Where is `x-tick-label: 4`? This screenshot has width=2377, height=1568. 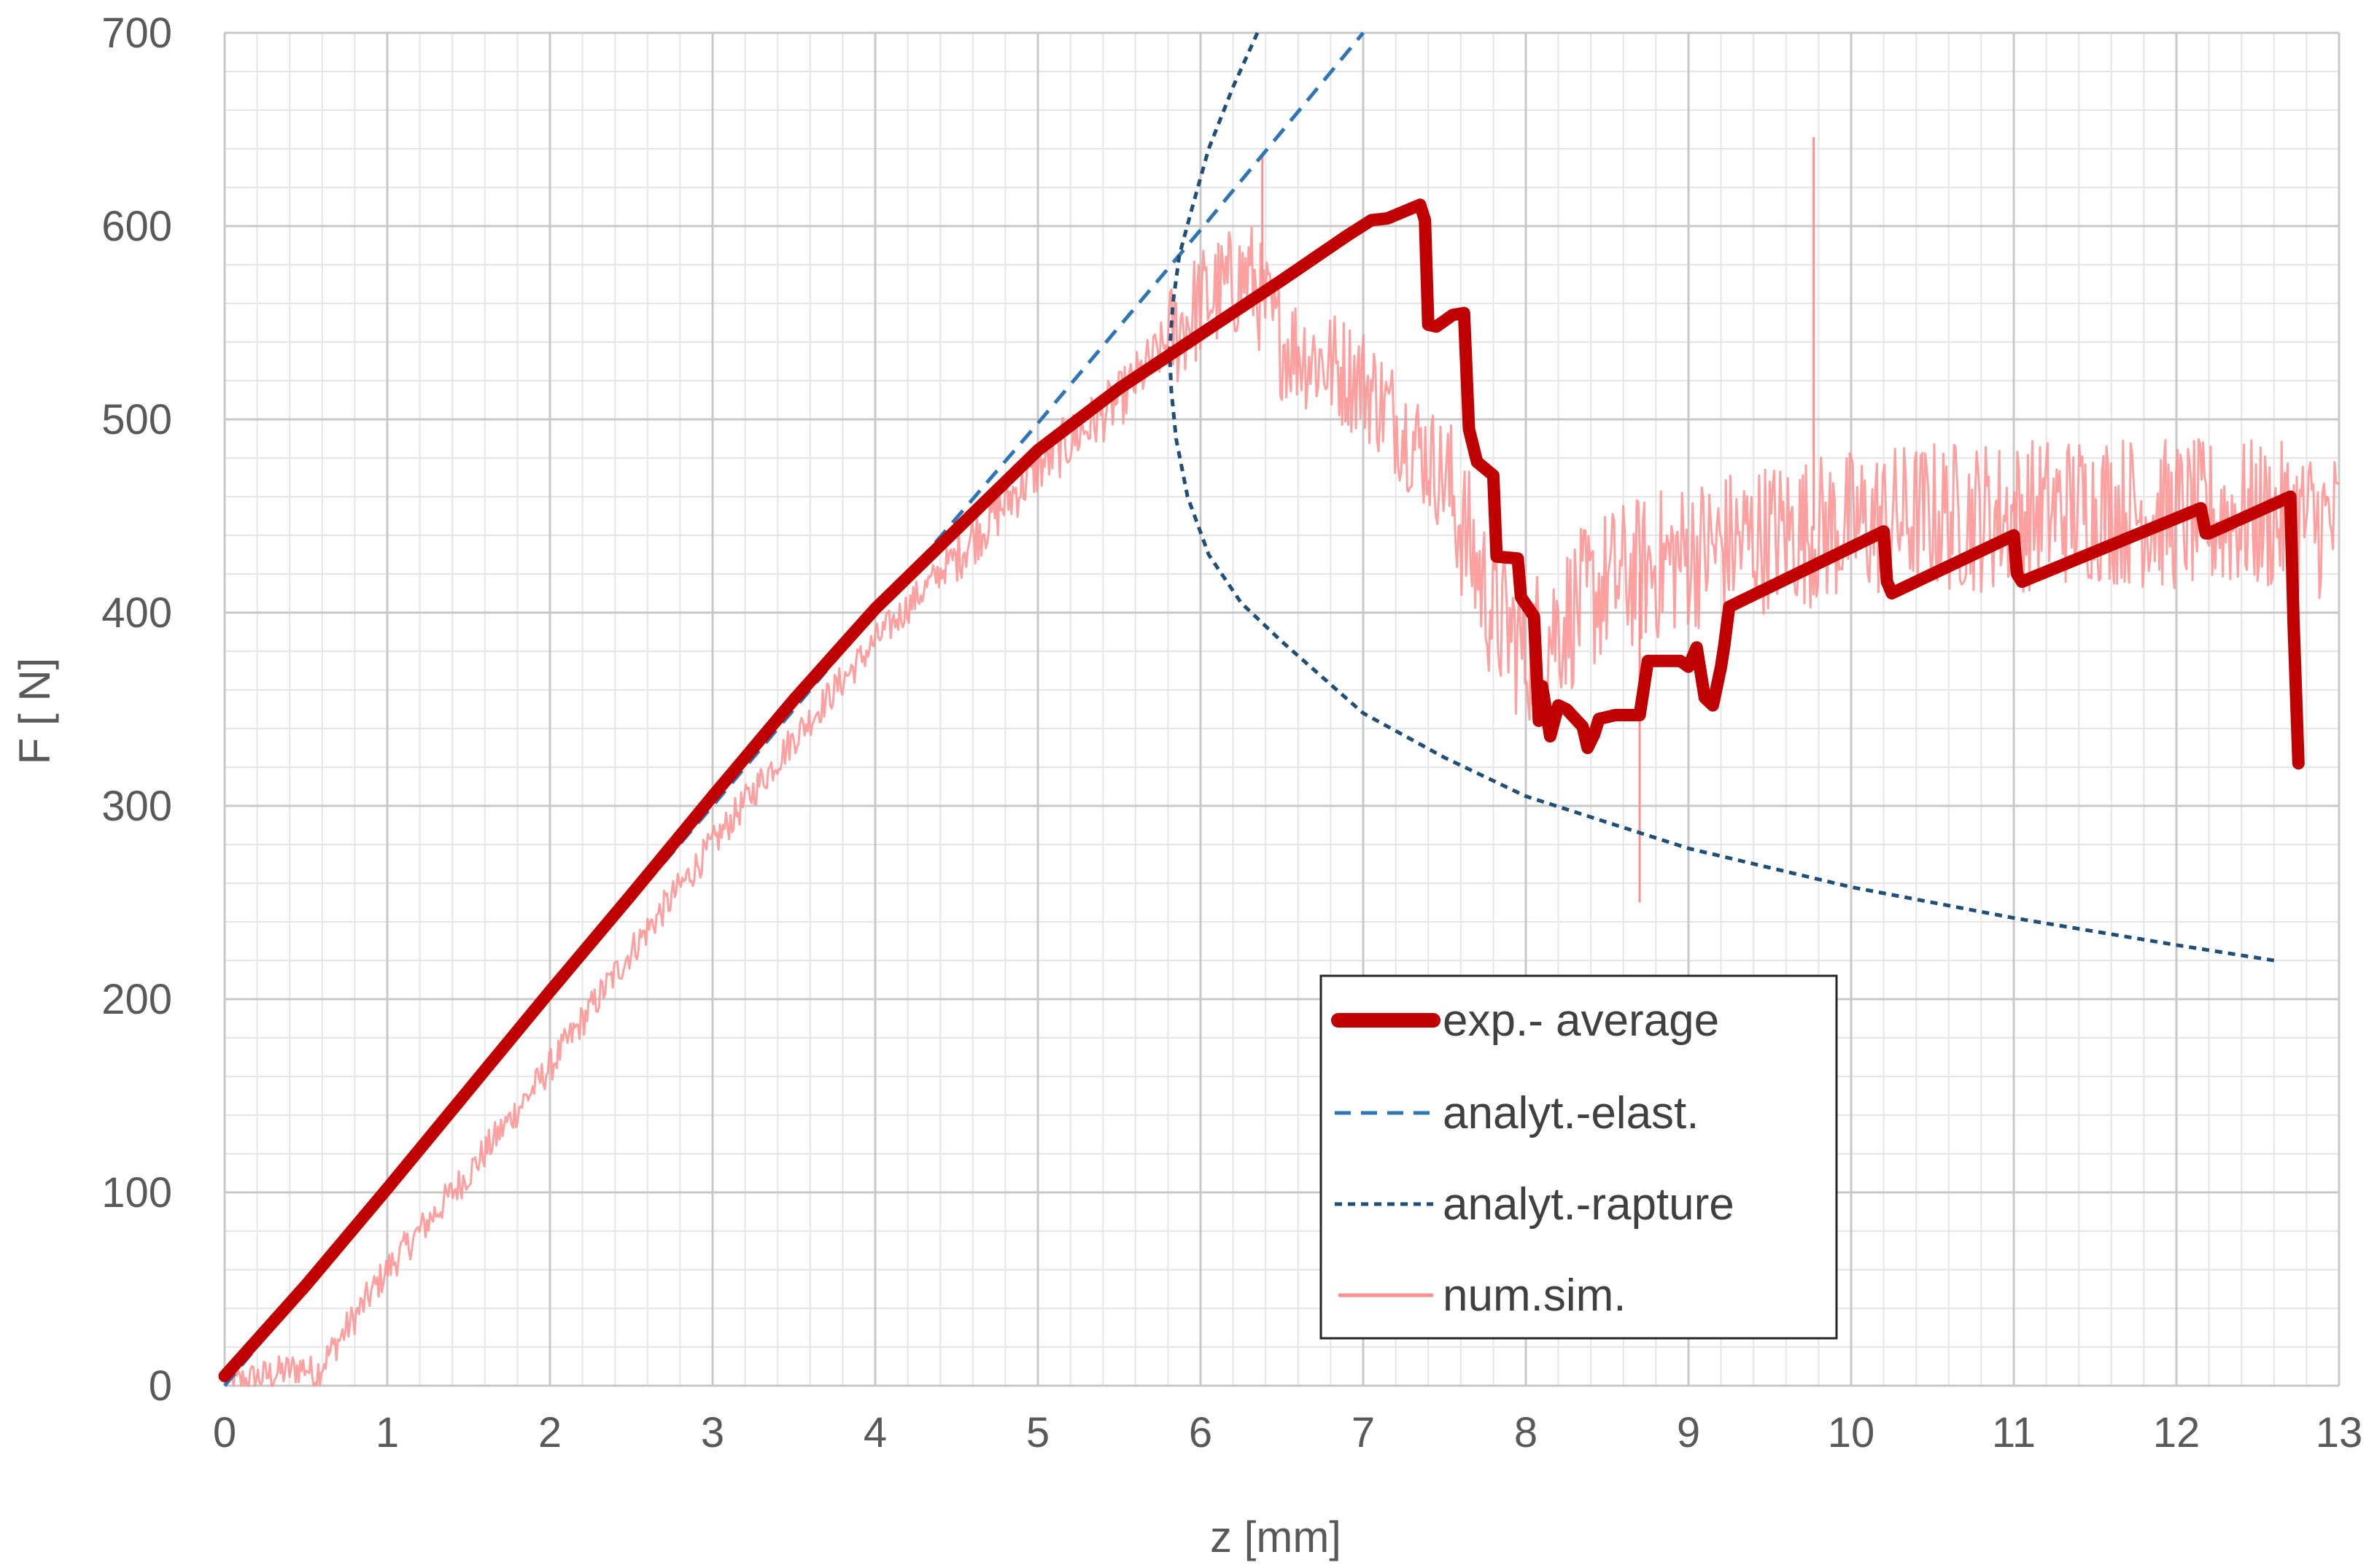
x-tick-label: 4 is located at coordinates (876, 1432).